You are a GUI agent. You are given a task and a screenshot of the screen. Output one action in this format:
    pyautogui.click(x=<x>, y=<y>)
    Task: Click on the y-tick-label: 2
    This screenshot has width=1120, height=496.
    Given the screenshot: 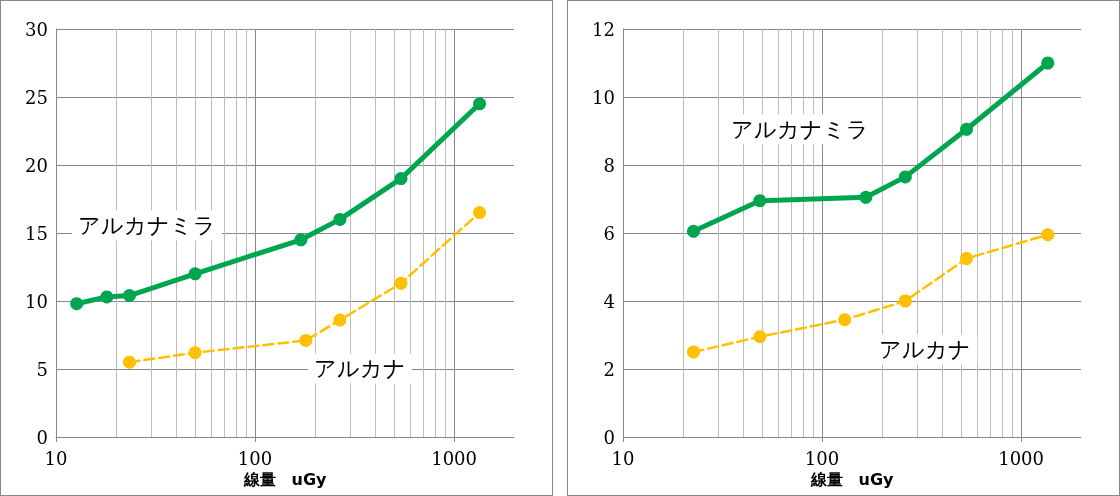 What is the action you would take?
    pyautogui.click(x=609, y=369)
    